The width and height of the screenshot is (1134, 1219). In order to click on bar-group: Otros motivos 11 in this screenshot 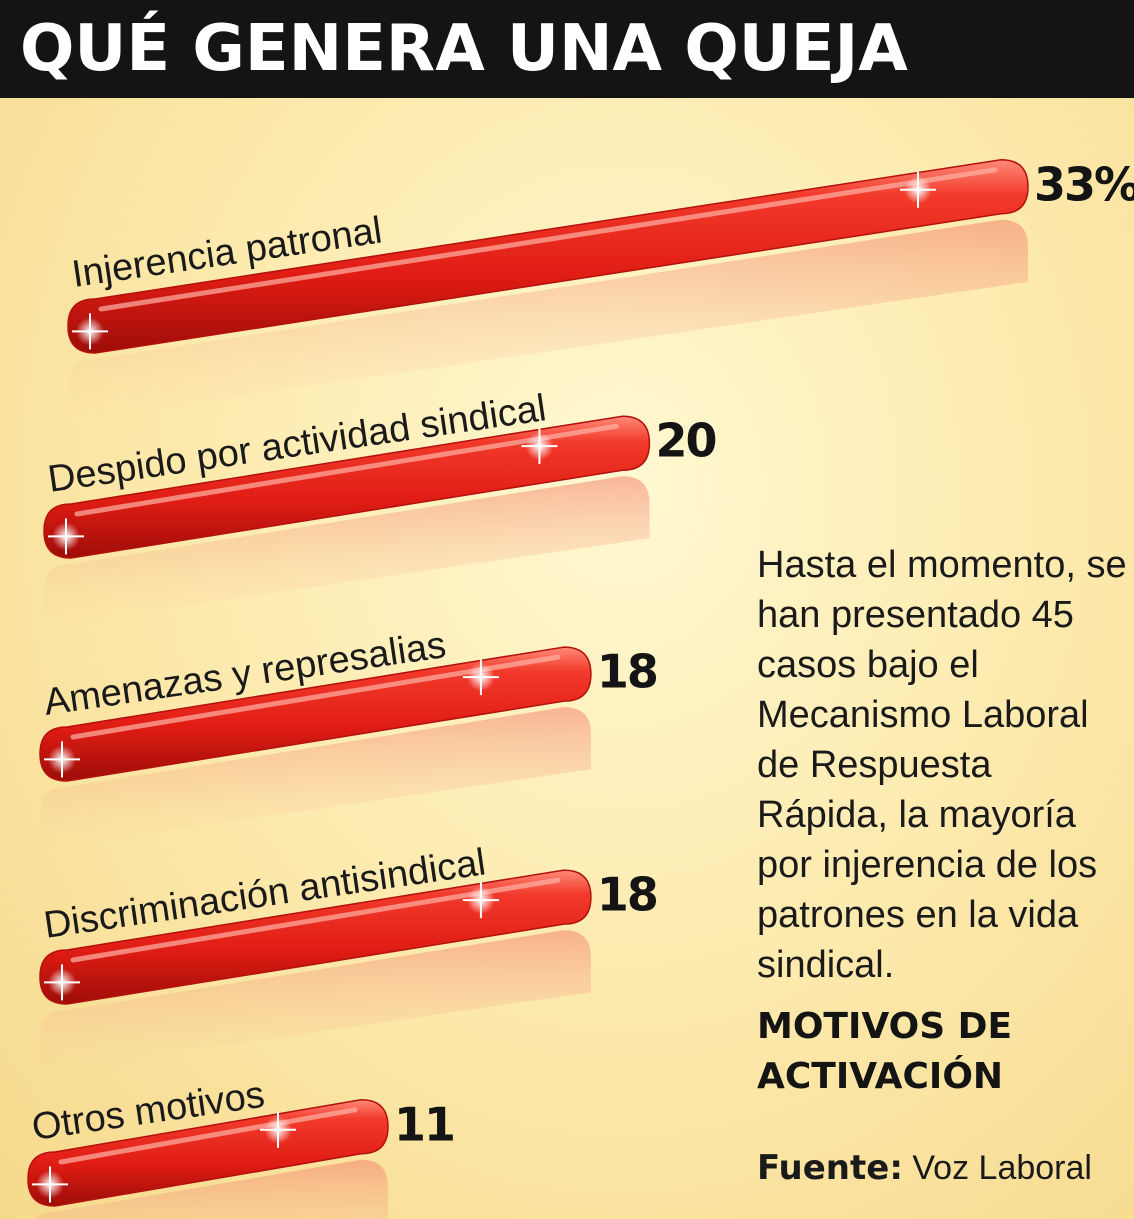, I will do `click(241, 1146)`.